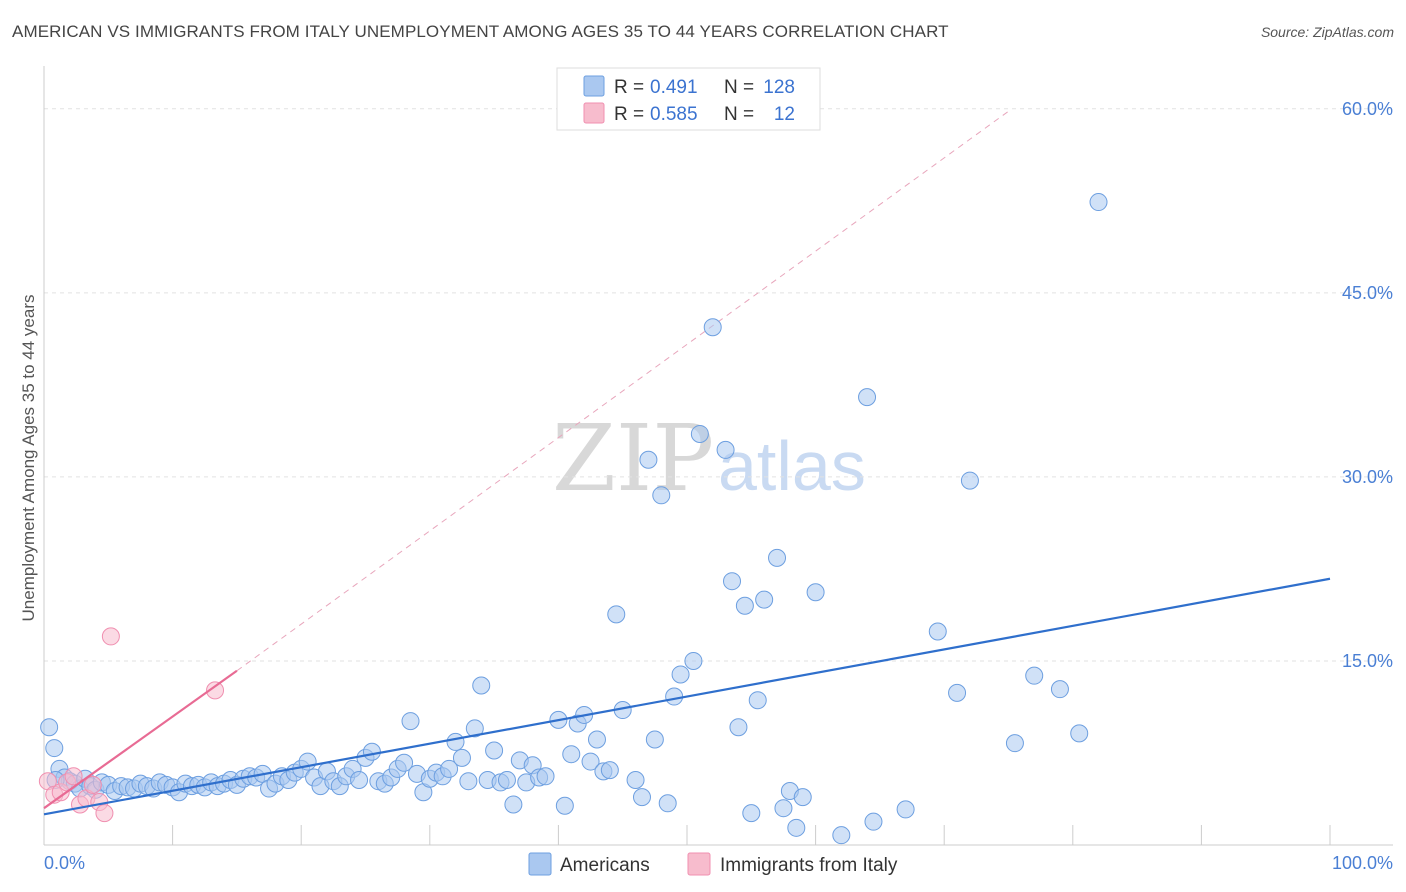 Image resolution: width=1406 pixels, height=892 pixels. I want to click on y-tick-label: 30.0%, so click(1367, 477).